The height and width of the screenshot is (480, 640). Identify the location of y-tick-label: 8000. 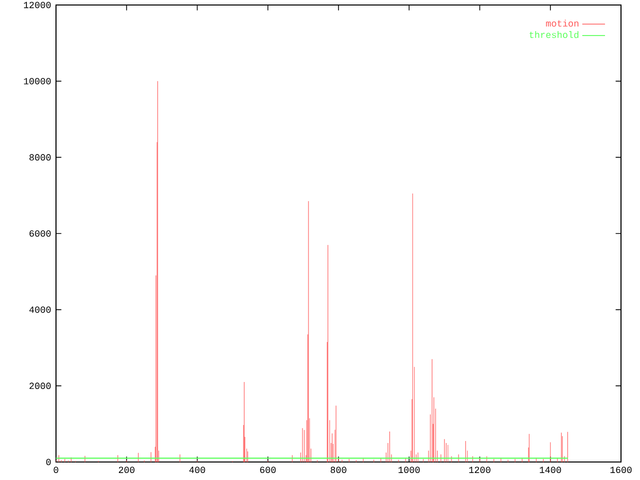
(40, 157).